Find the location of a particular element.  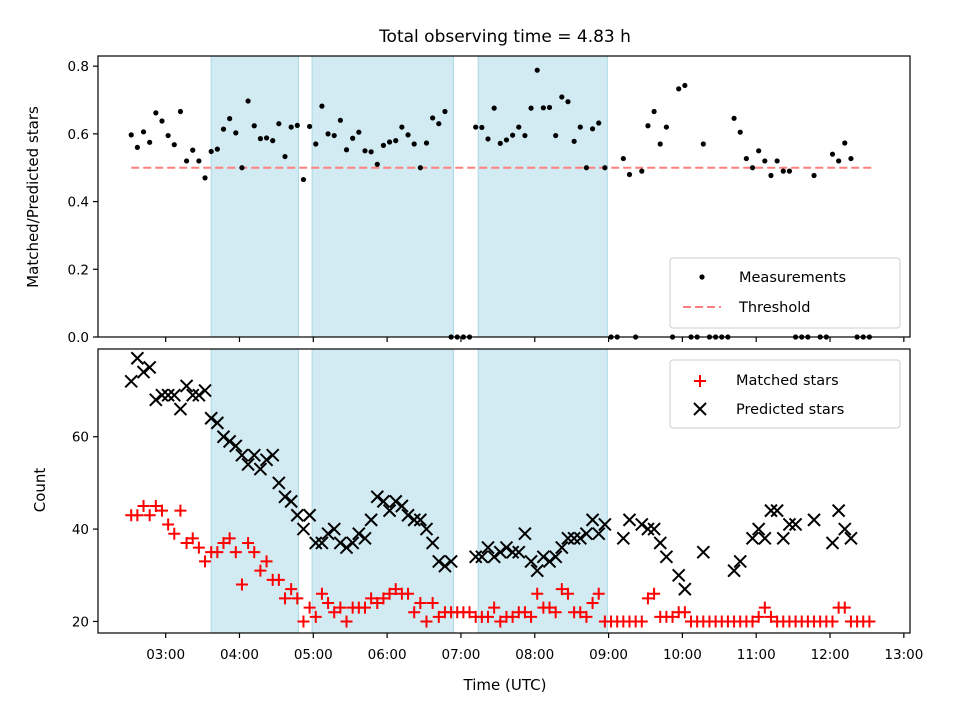

legend-measurements-marker is located at coordinates (702, 277).